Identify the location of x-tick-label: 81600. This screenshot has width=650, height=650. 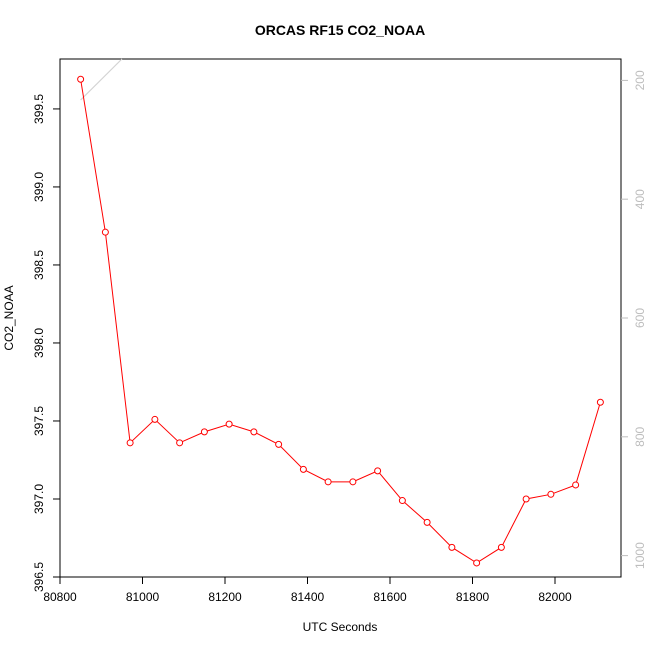
(390, 597).